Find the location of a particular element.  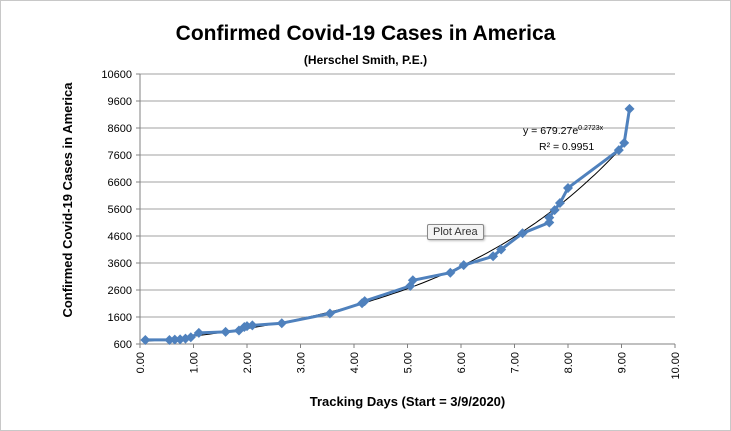

x-tick-label: 1.00 is located at coordinates (195, 362).